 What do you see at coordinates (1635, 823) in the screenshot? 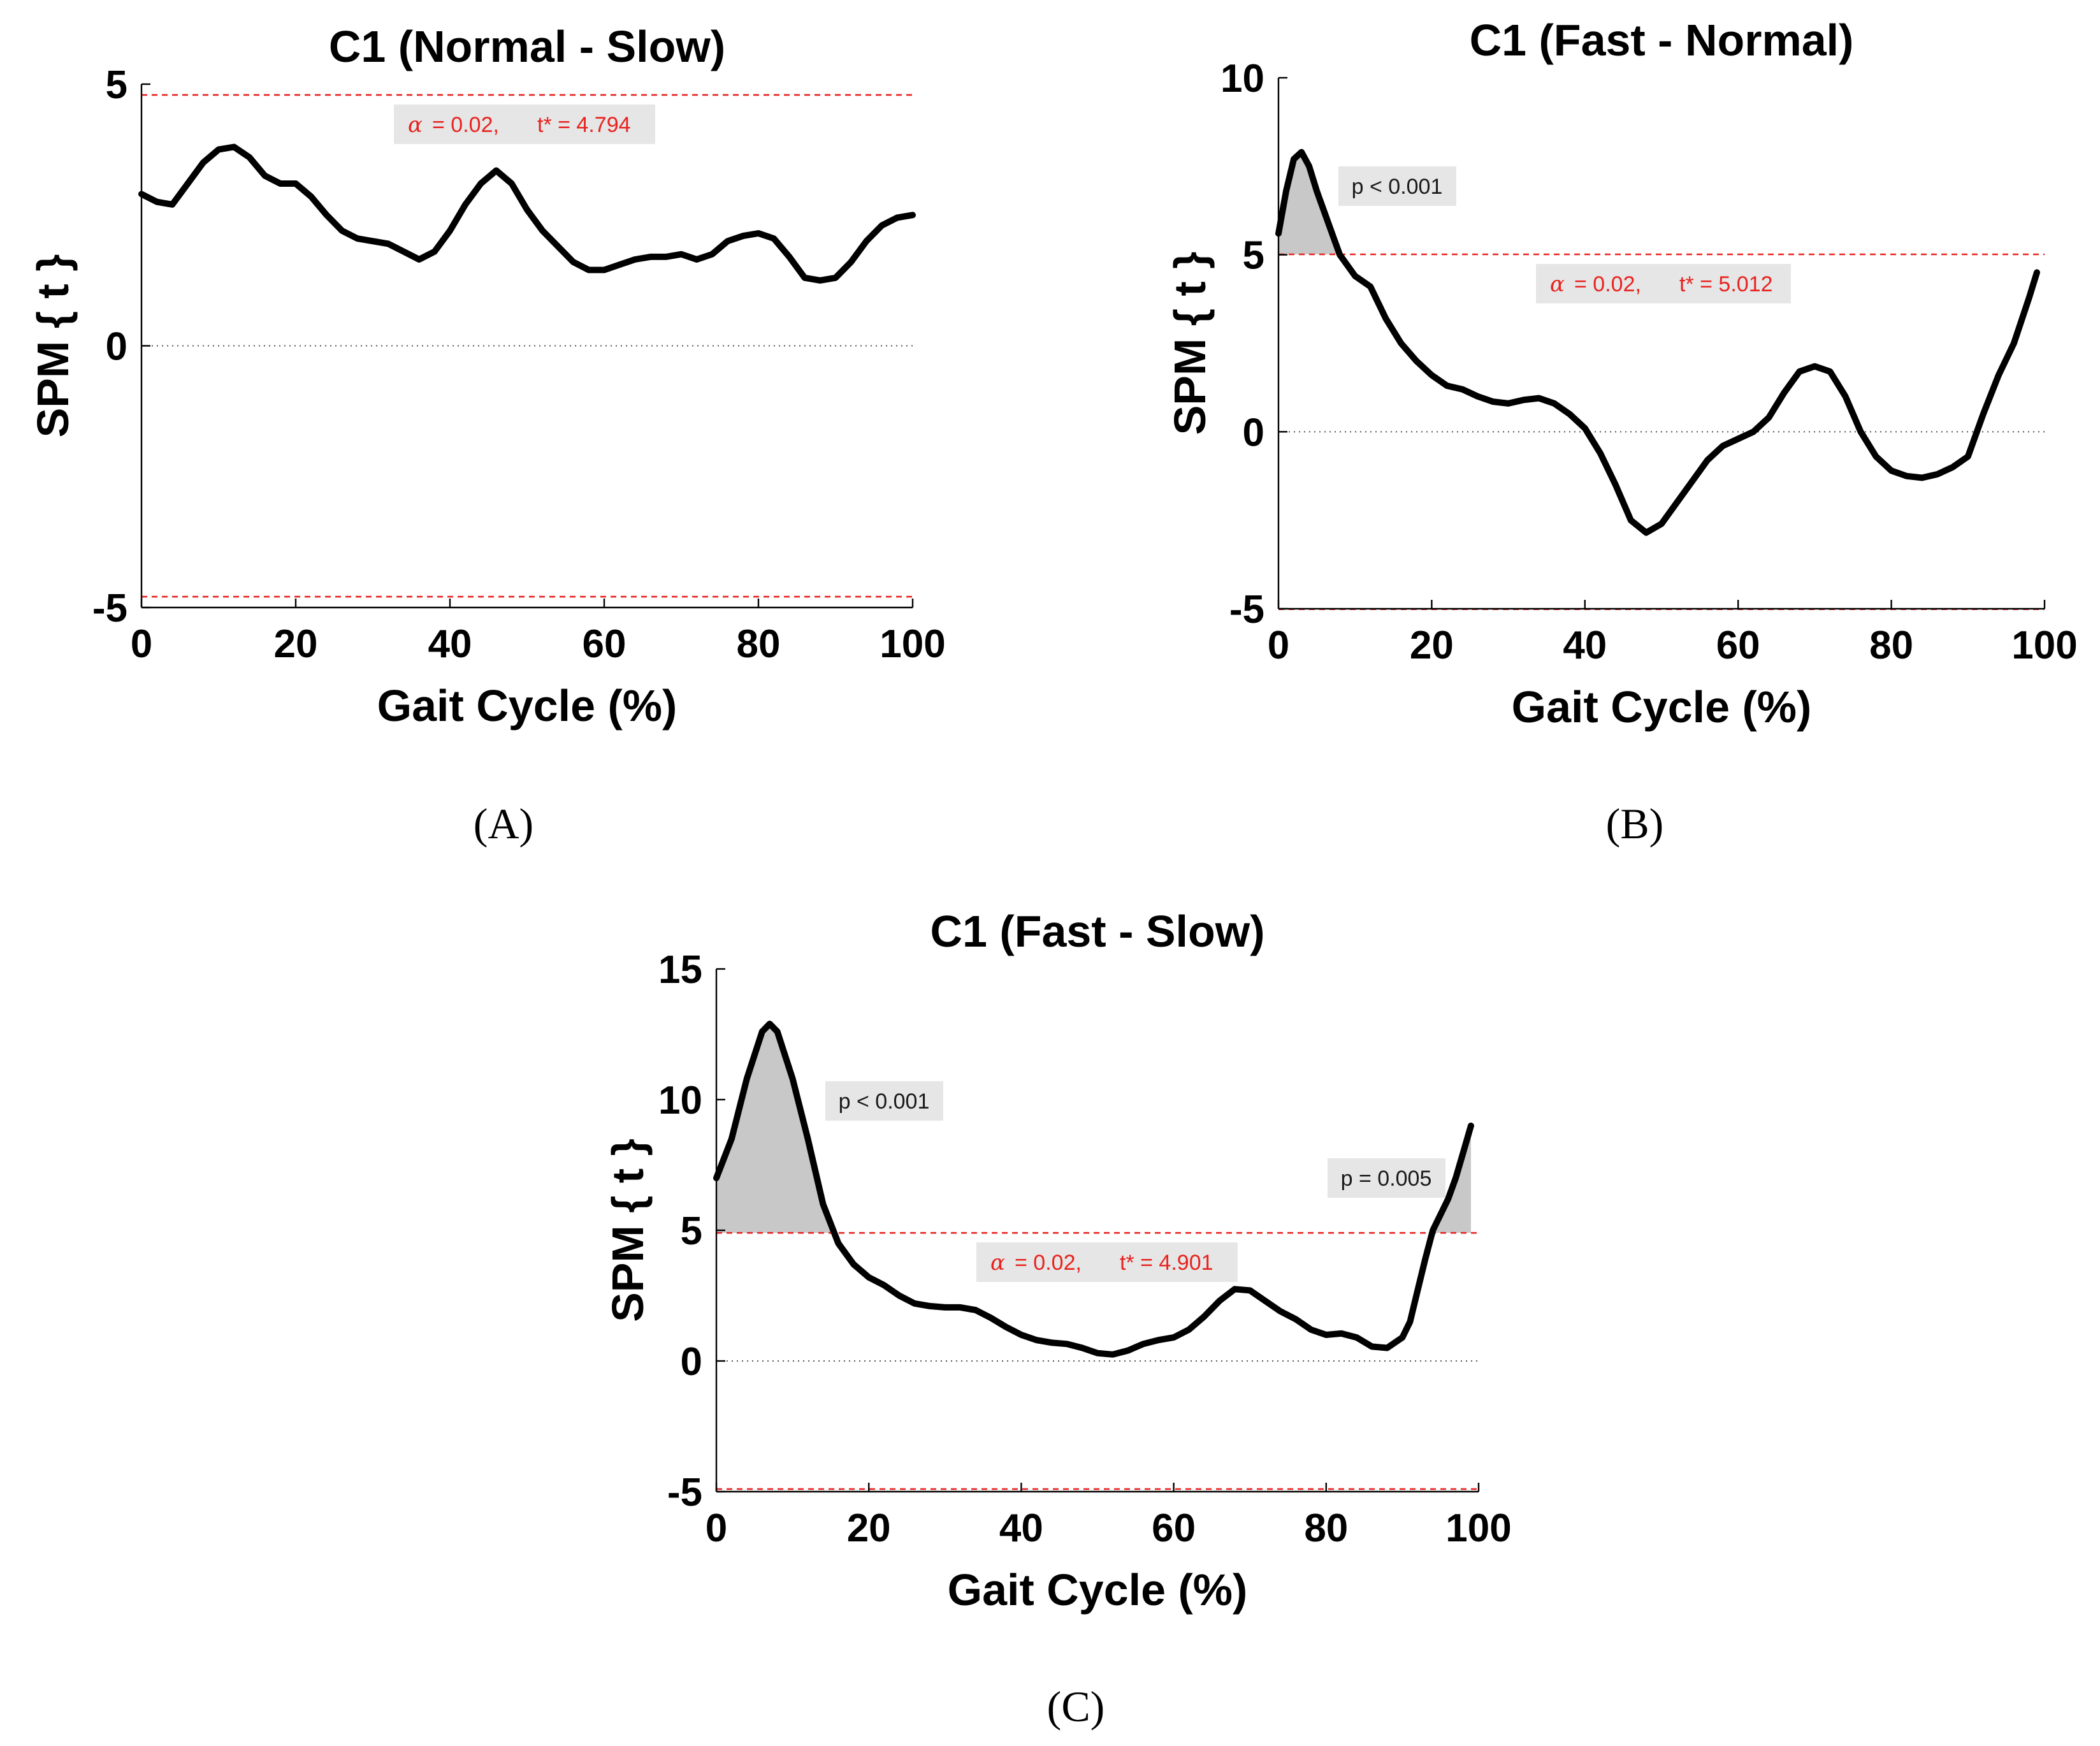
I see `panel-label-b: (B)` at bounding box center [1635, 823].